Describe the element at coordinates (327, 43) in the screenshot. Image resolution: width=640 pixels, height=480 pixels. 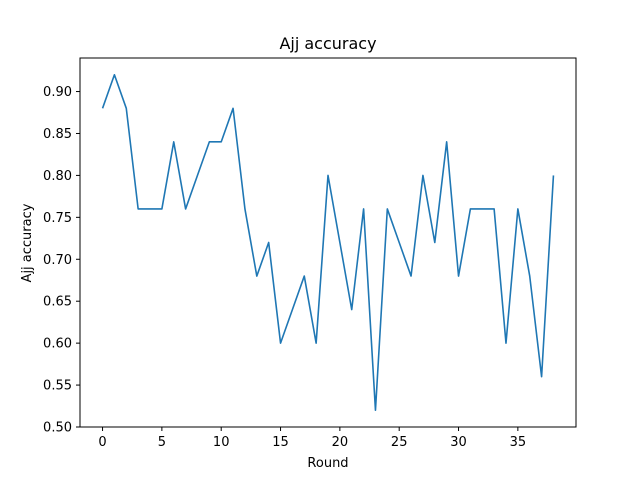
I see `chart-title: Ajj accuracy` at that location.